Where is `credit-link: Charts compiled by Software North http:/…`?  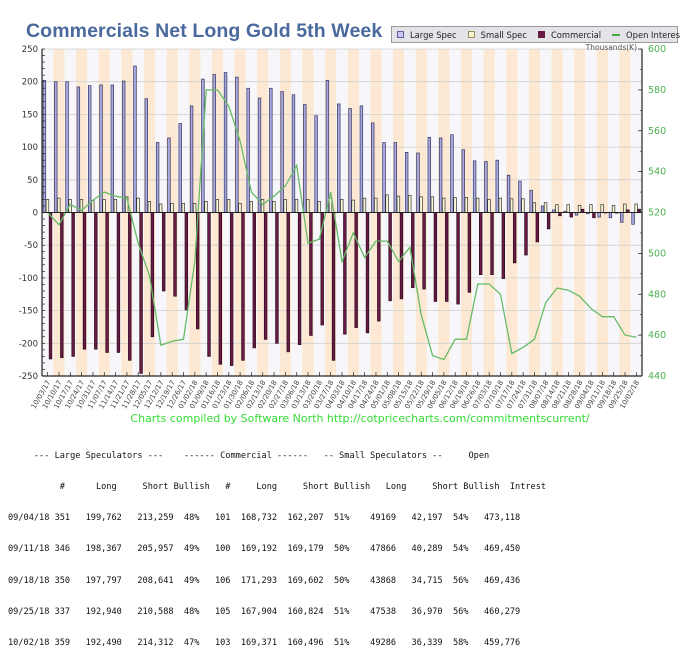 credit-link: Charts compiled by Software North http:/… is located at coordinates (360, 418).